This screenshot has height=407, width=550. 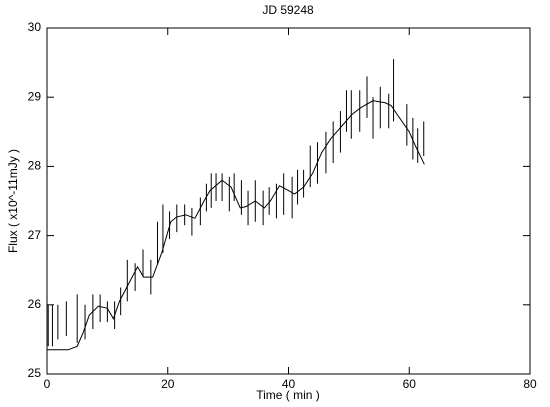 What do you see at coordinates (35, 166) in the screenshot?
I see `y-tick-label: 28` at bounding box center [35, 166].